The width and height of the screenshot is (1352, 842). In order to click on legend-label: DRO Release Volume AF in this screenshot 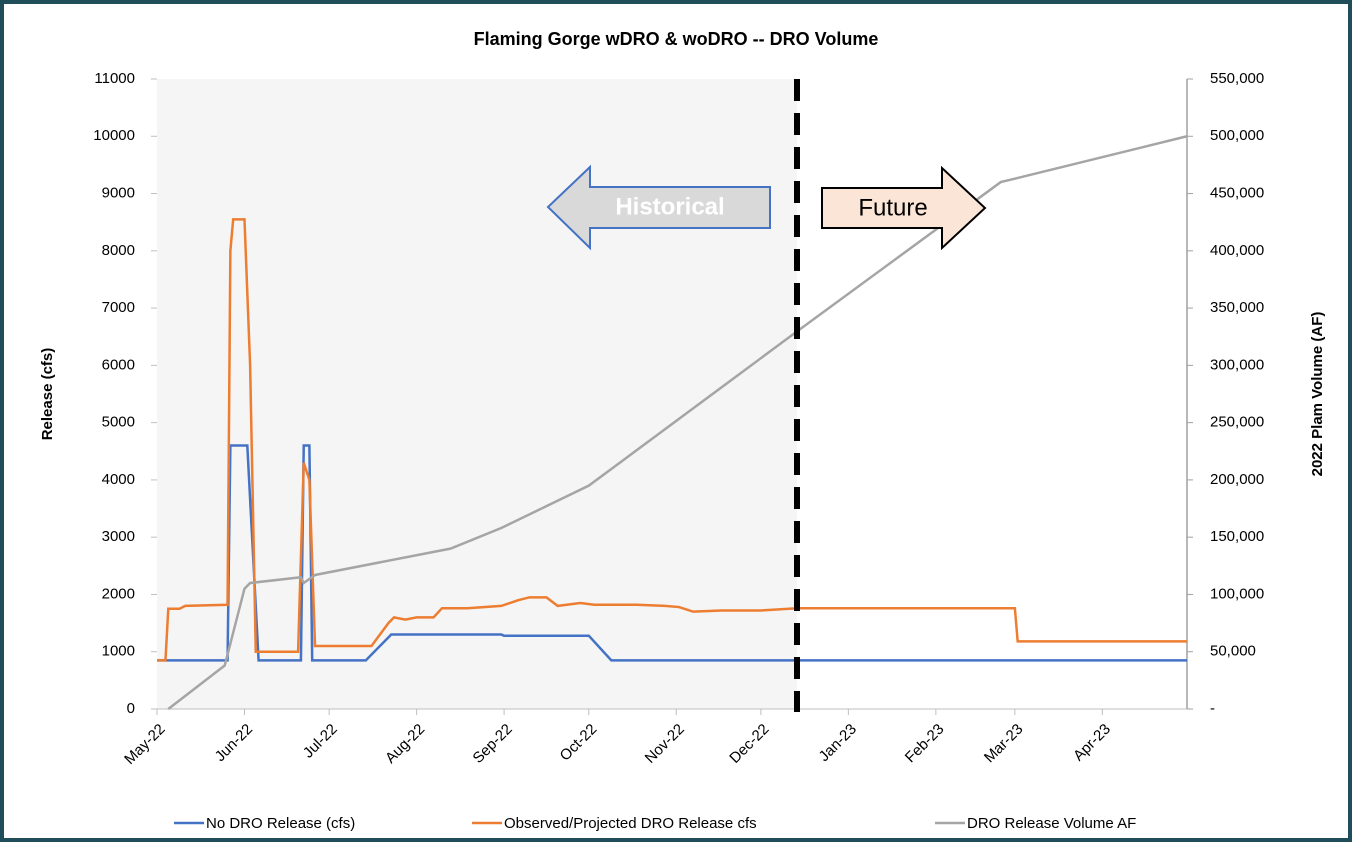, I will do `click(1051, 823)`.